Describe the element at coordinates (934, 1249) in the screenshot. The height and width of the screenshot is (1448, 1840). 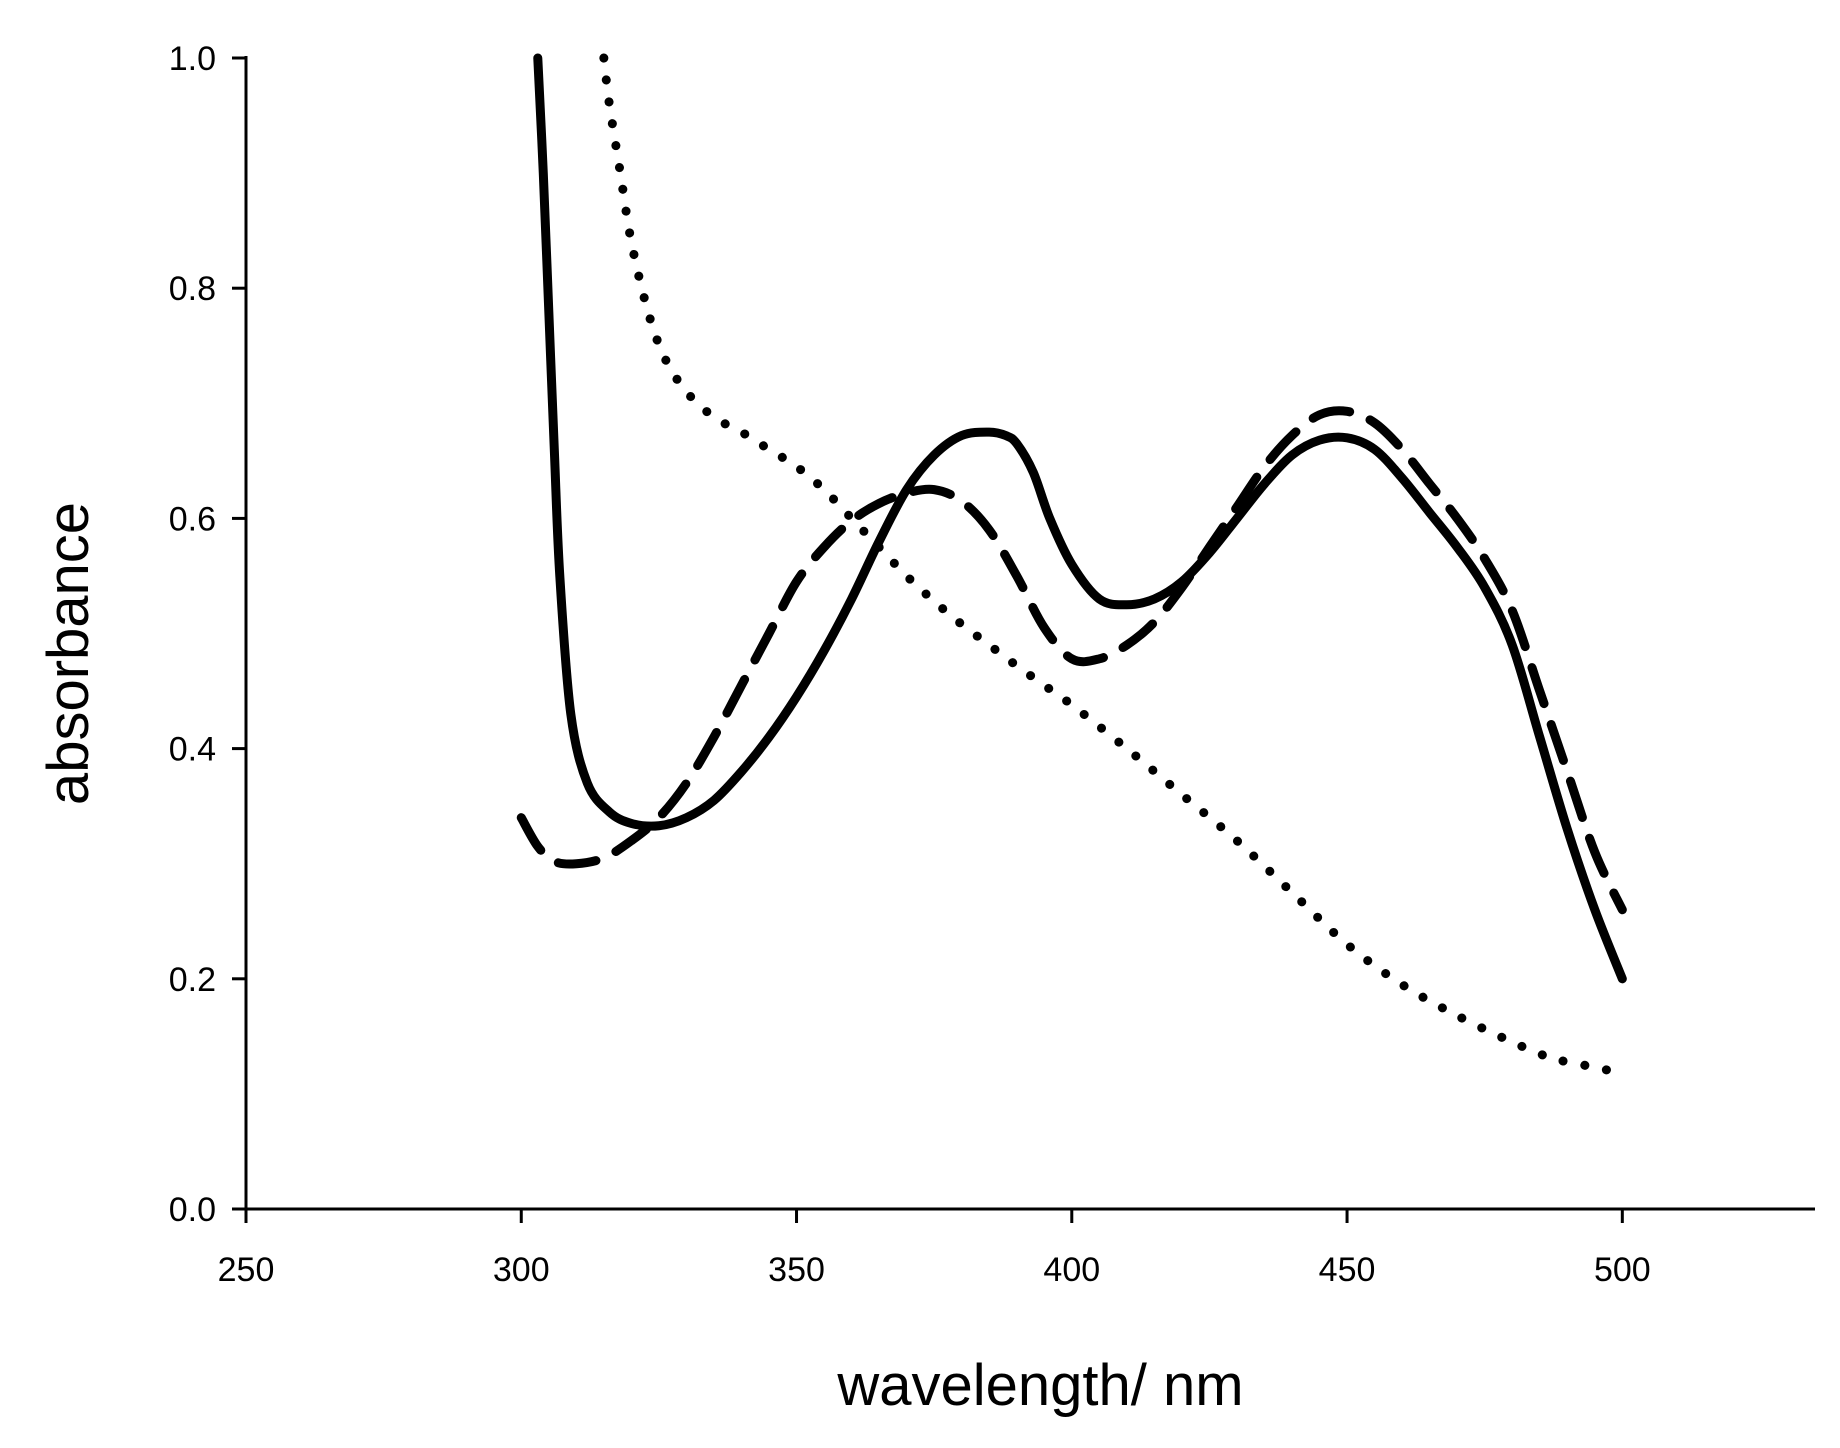
I see `x-ticks: 250 300 350 400 450 500` at that location.